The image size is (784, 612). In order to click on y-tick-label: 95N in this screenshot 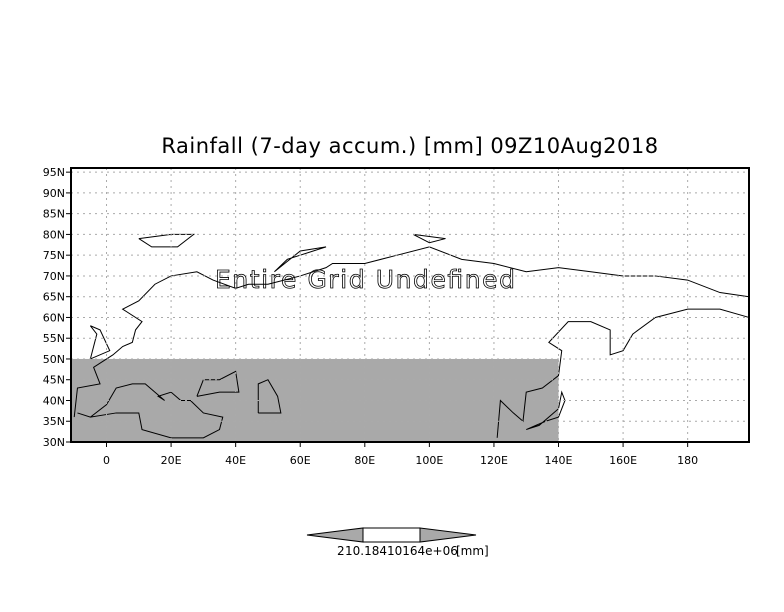, I will do `click(54, 172)`.